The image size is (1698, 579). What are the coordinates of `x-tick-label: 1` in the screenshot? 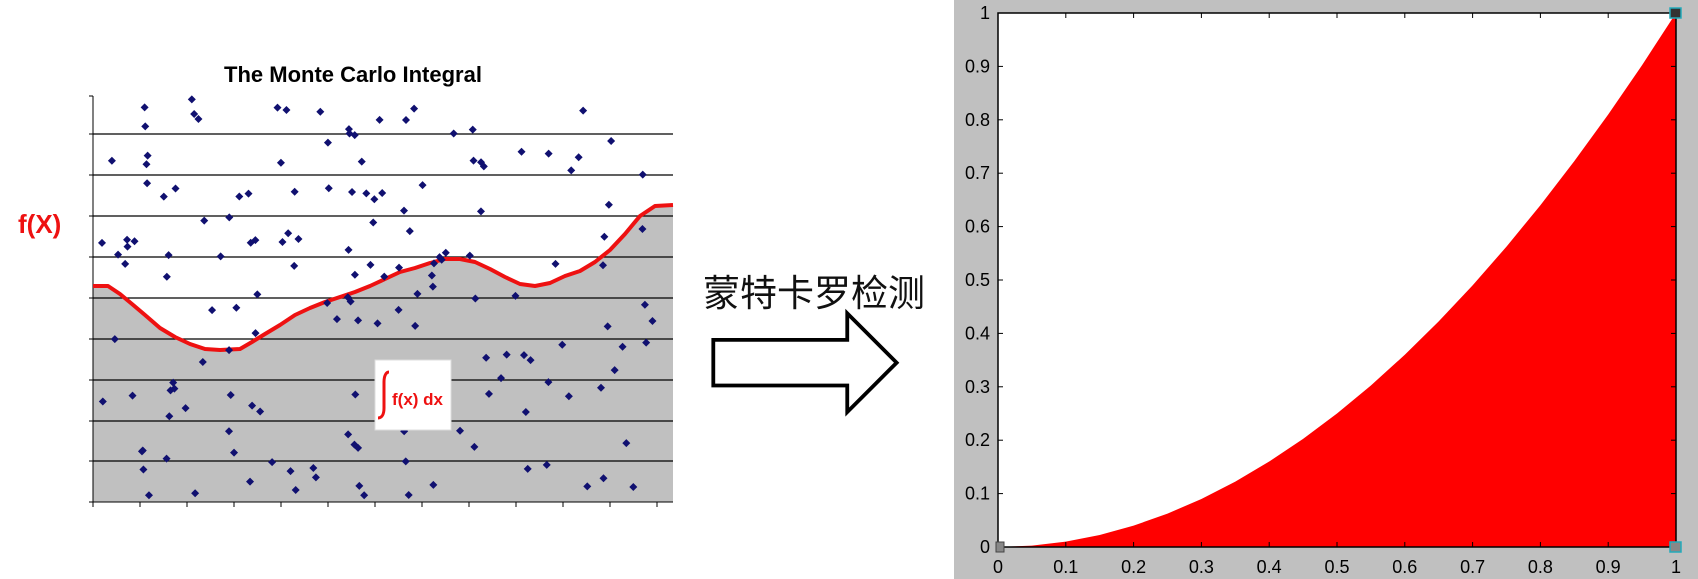 It's located at (1676, 567).